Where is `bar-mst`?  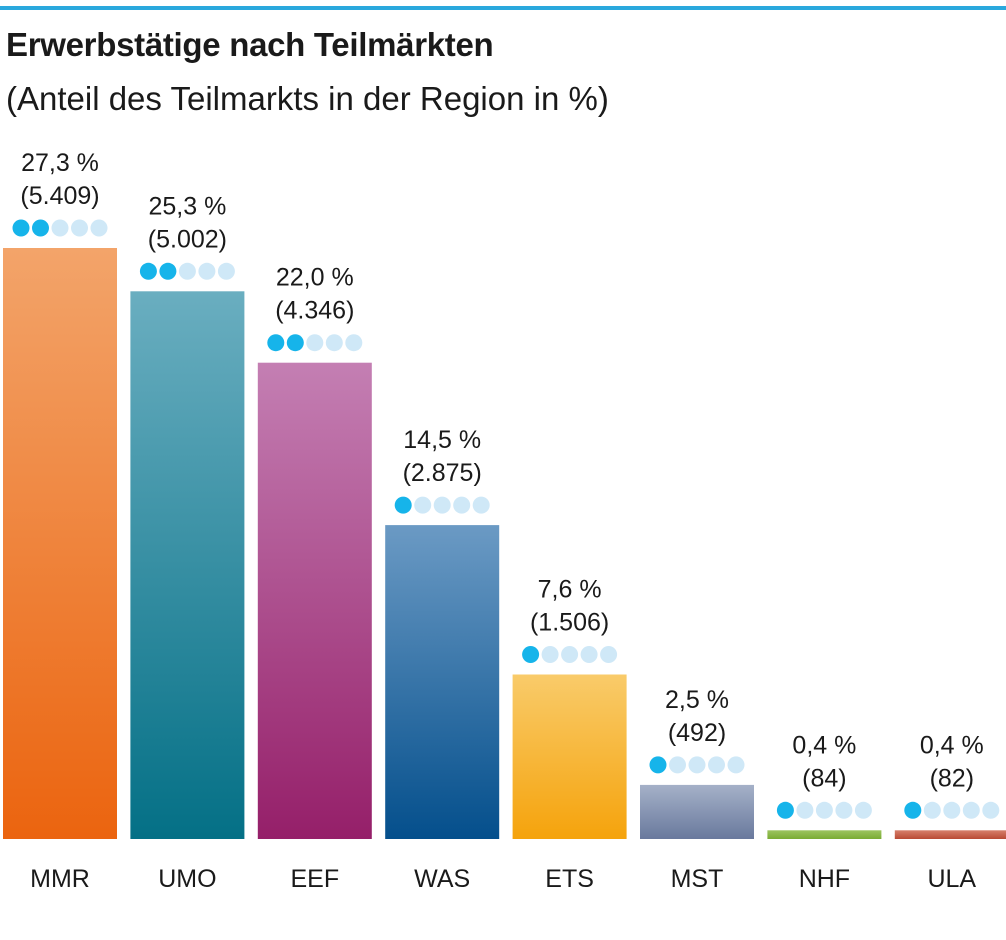
bar-mst is located at coordinates (697, 811).